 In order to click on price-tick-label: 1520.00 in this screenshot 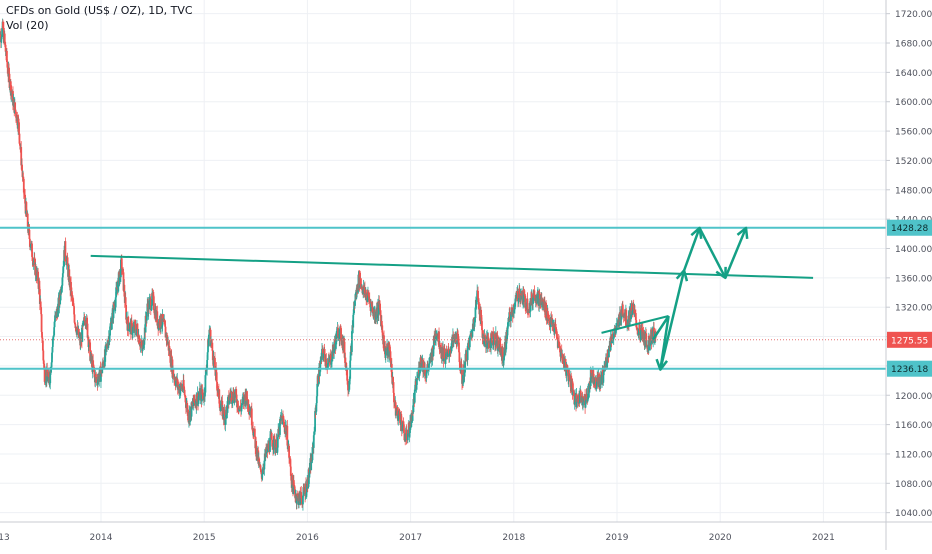, I will do `click(913, 162)`.